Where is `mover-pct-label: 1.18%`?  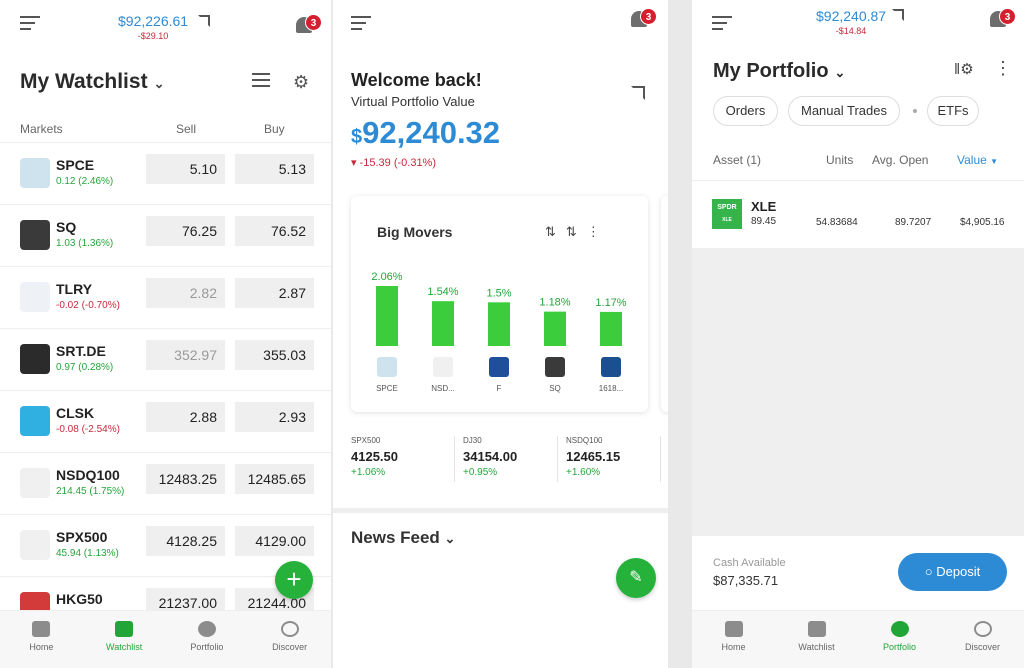 mover-pct-label: 1.18% is located at coordinates (554, 303).